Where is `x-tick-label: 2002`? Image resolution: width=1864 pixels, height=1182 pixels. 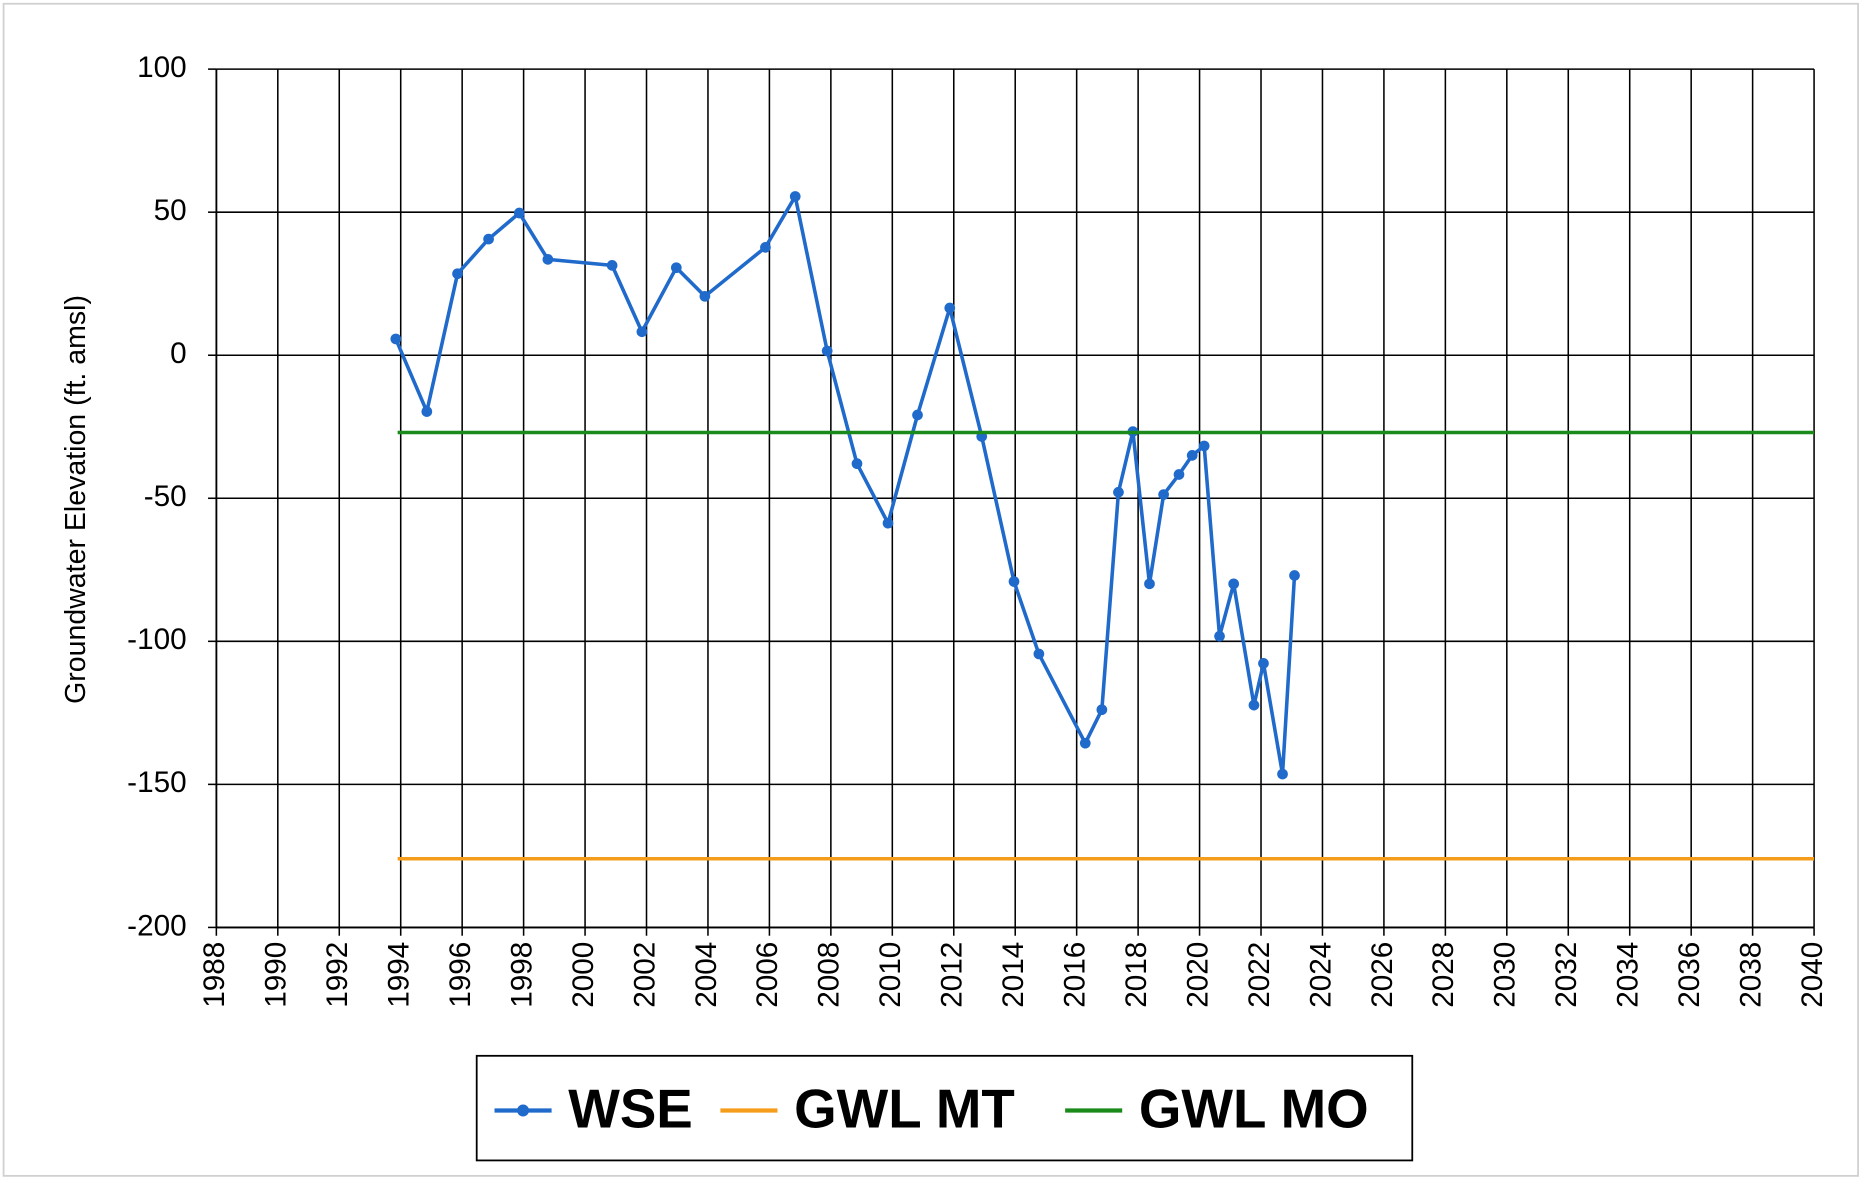 x-tick-label: 2002 is located at coordinates (644, 975).